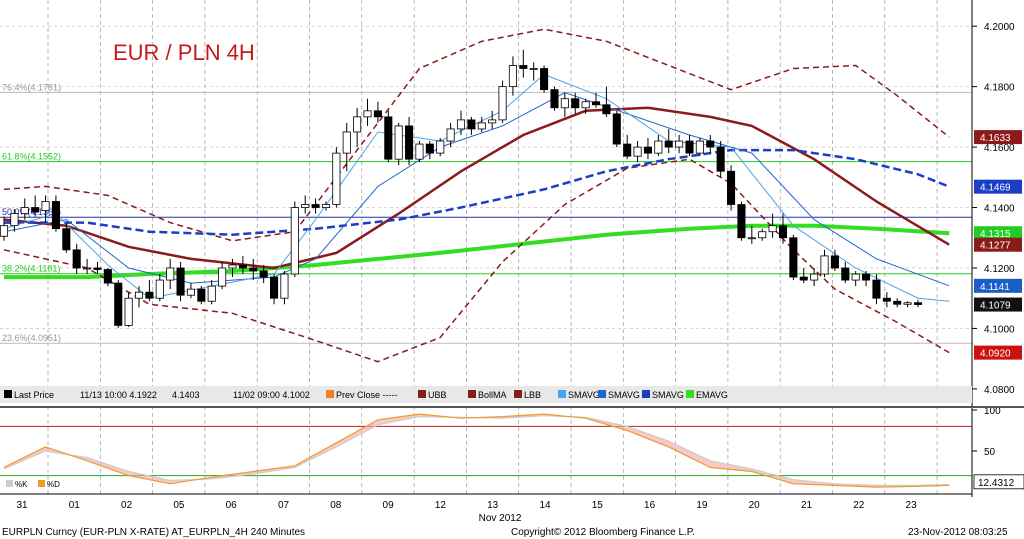 This screenshot has width=1024, height=539. Describe the element at coordinates (31, 338) in the screenshot. I see `fib-label: 23.6%(4.0951)` at that location.